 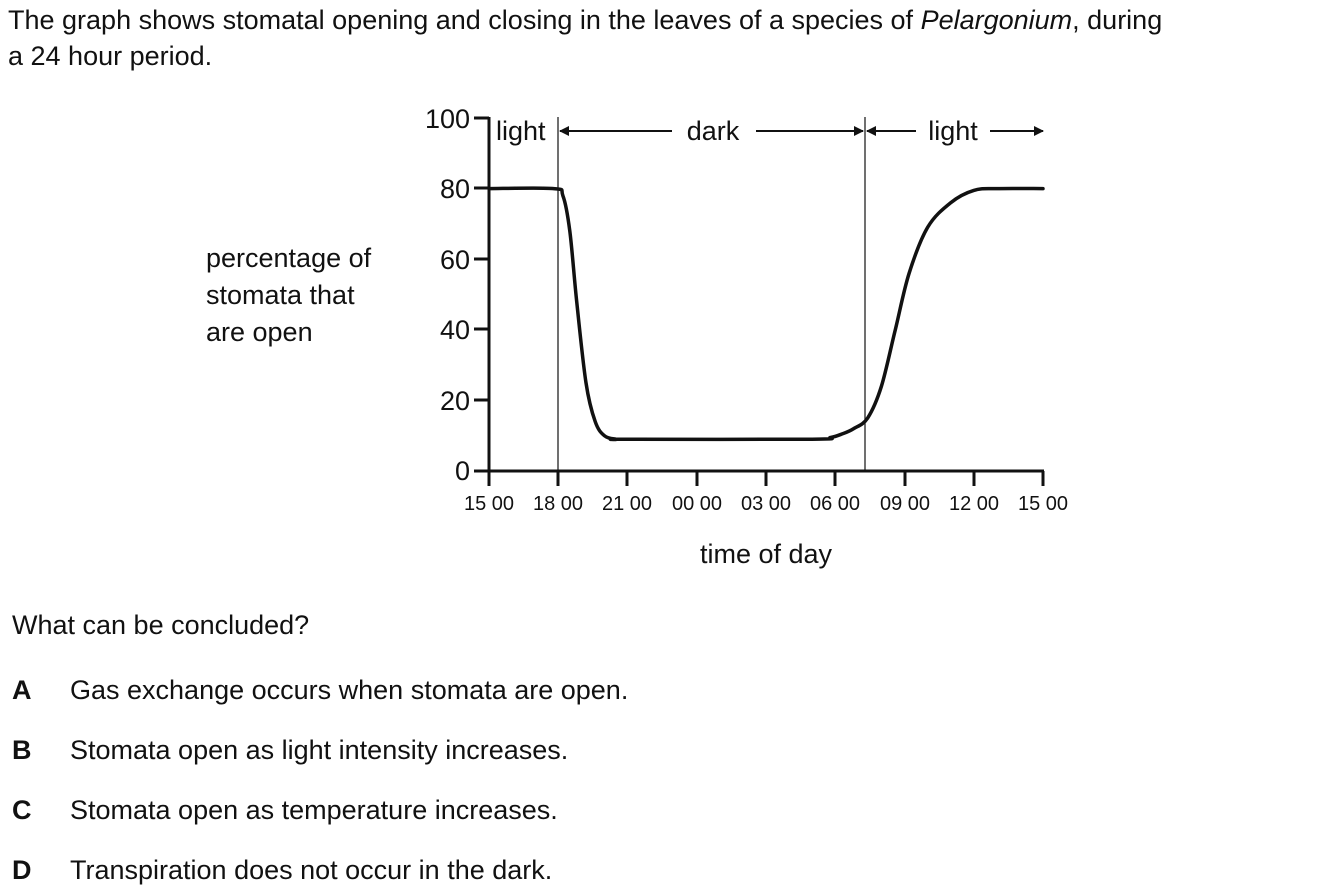 I want to click on x-tick-label-1200: 12 00, so click(x=974, y=504).